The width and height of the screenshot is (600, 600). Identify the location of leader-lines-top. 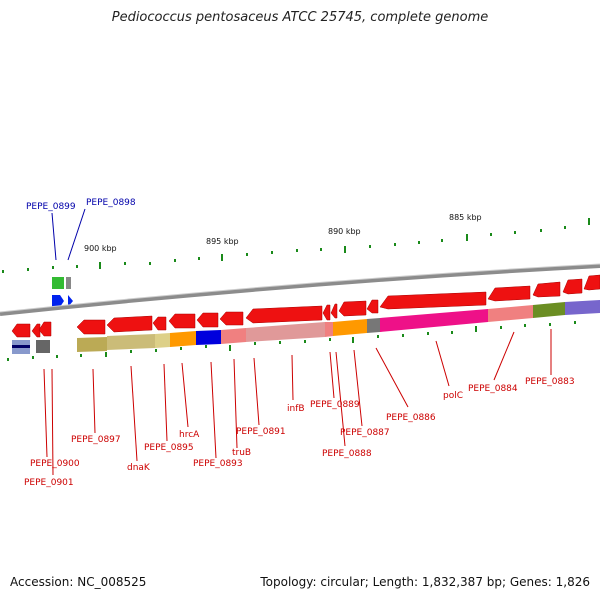
(68, 234).